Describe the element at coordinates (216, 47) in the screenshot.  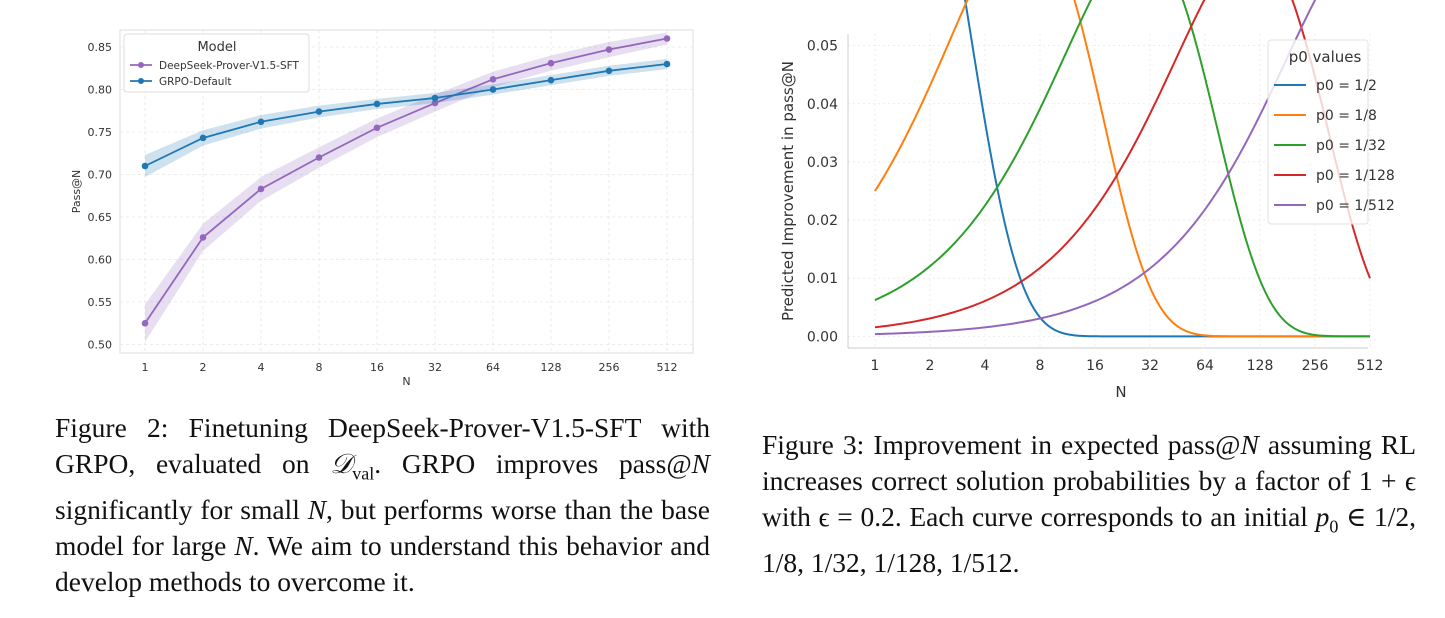
I see `legend-title: Model` at that location.